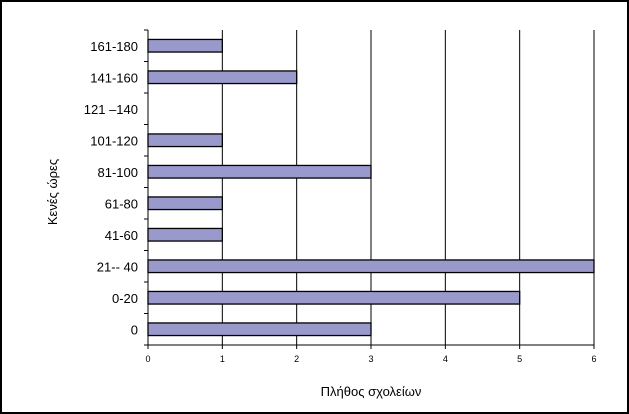 Image resolution: width=629 pixels, height=414 pixels. I want to click on y-category-label: 41-60, so click(121, 235).